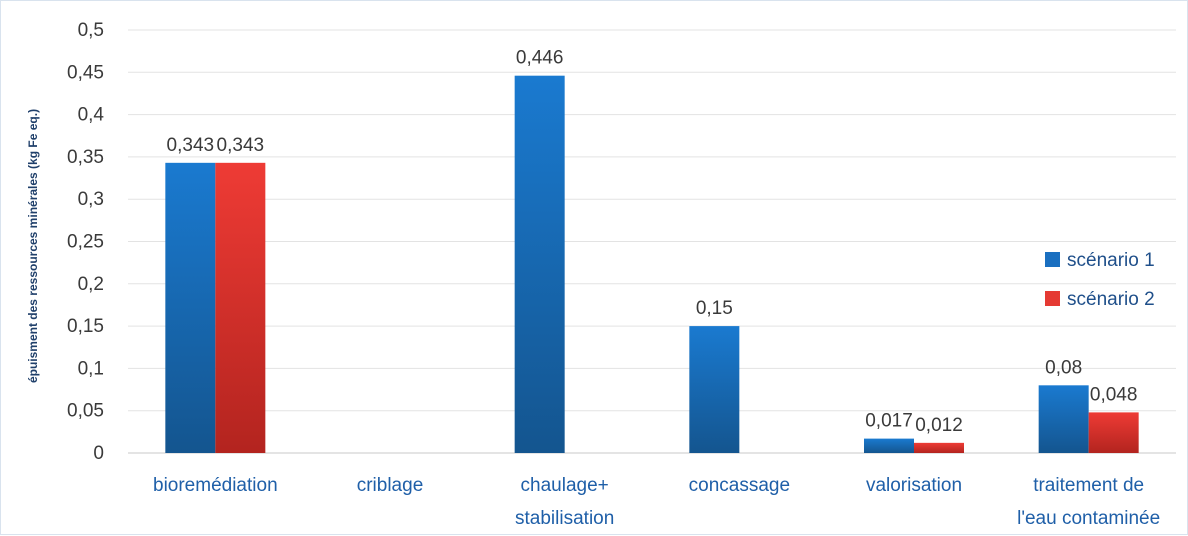 This screenshot has width=1188, height=536. Describe the element at coordinates (98, 453) in the screenshot. I see `y-tick-label: 0` at that location.